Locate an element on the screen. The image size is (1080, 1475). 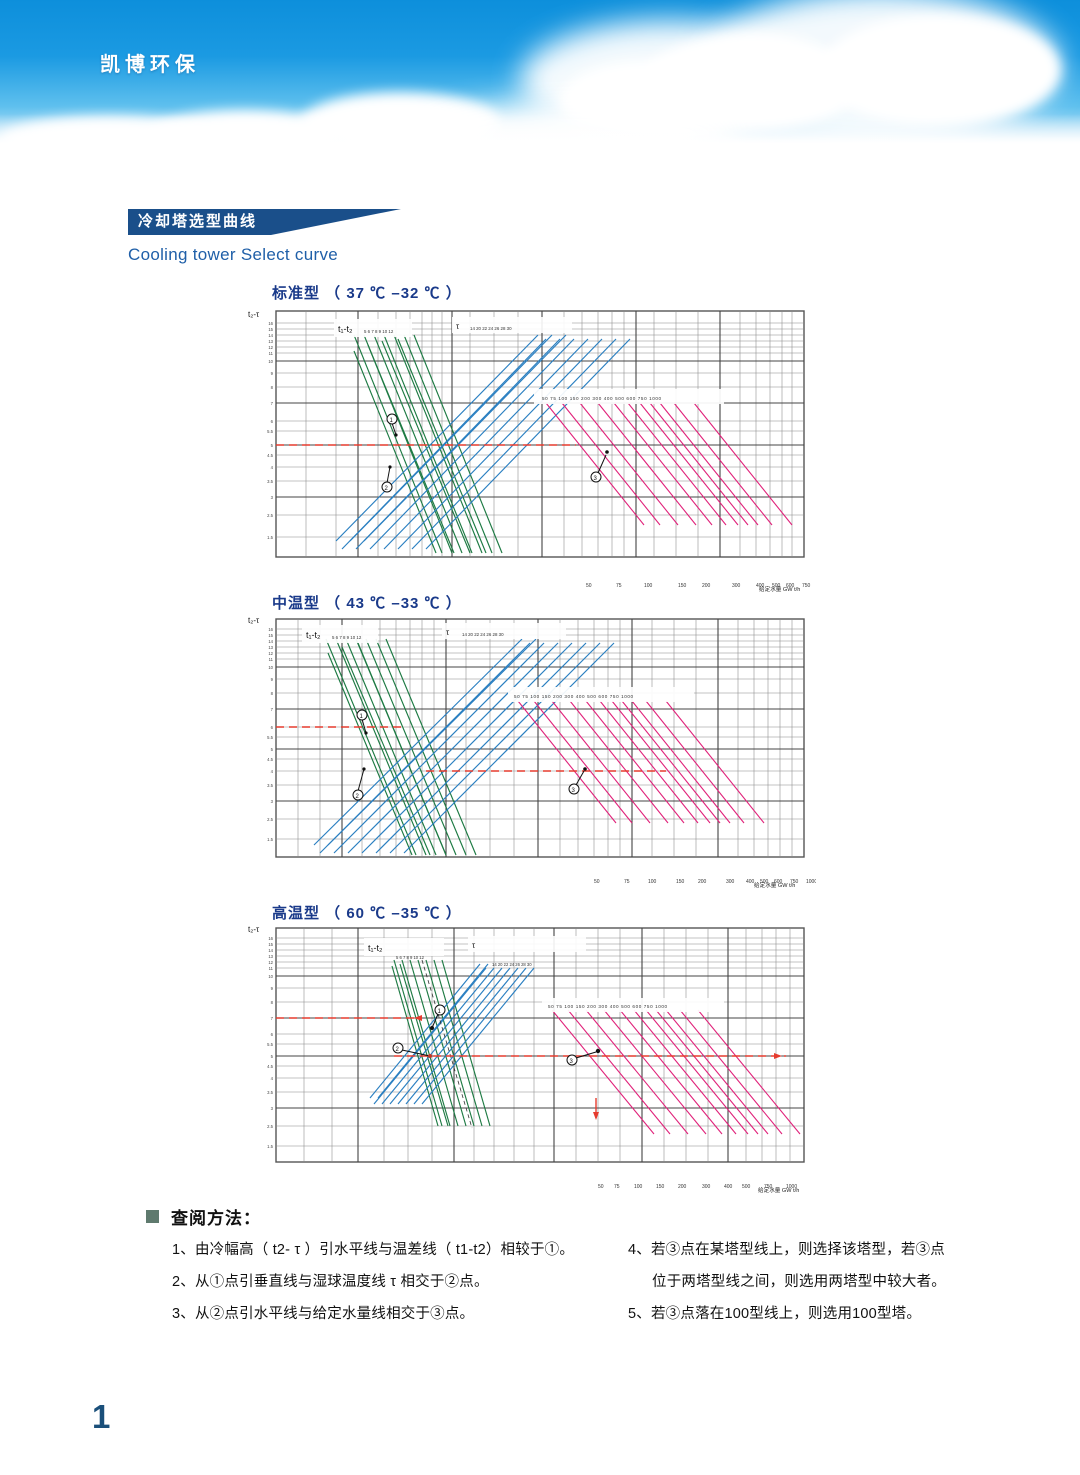
chart2-x-axis-label: 给定水量 GW t/h is located at coordinates (774, 885).